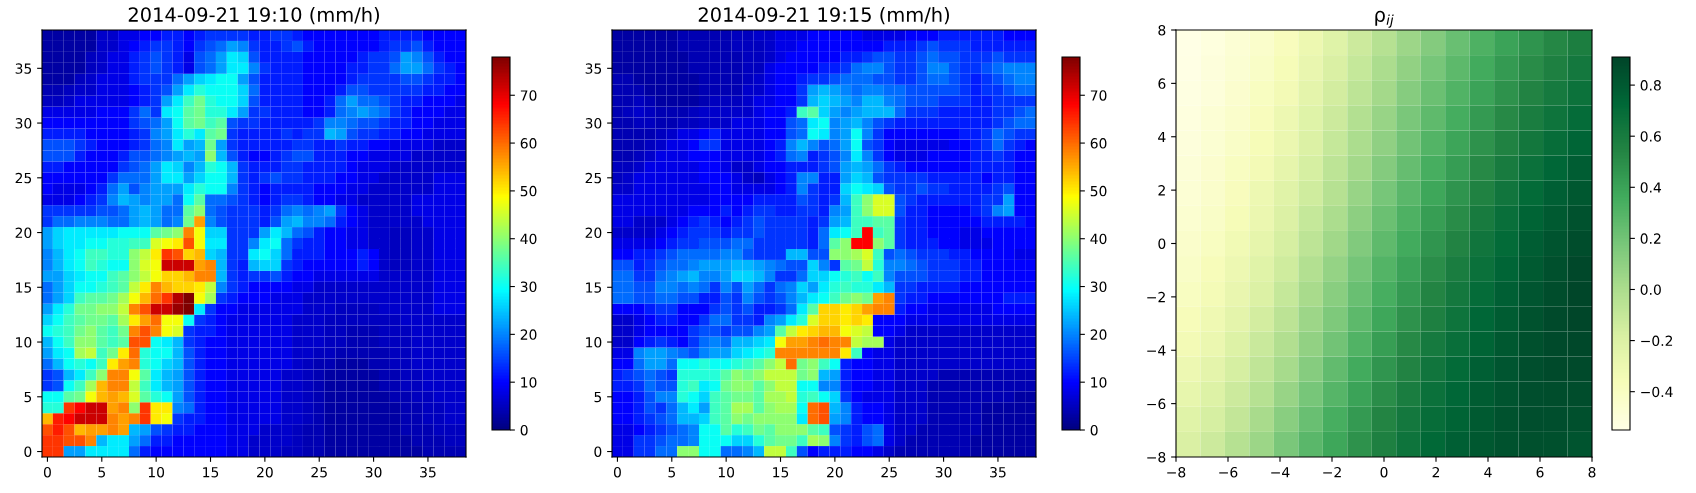 The image size is (1696, 493). Describe the element at coordinates (1162, 83) in the screenshot. I see `y-tick-label: 6` at that location.